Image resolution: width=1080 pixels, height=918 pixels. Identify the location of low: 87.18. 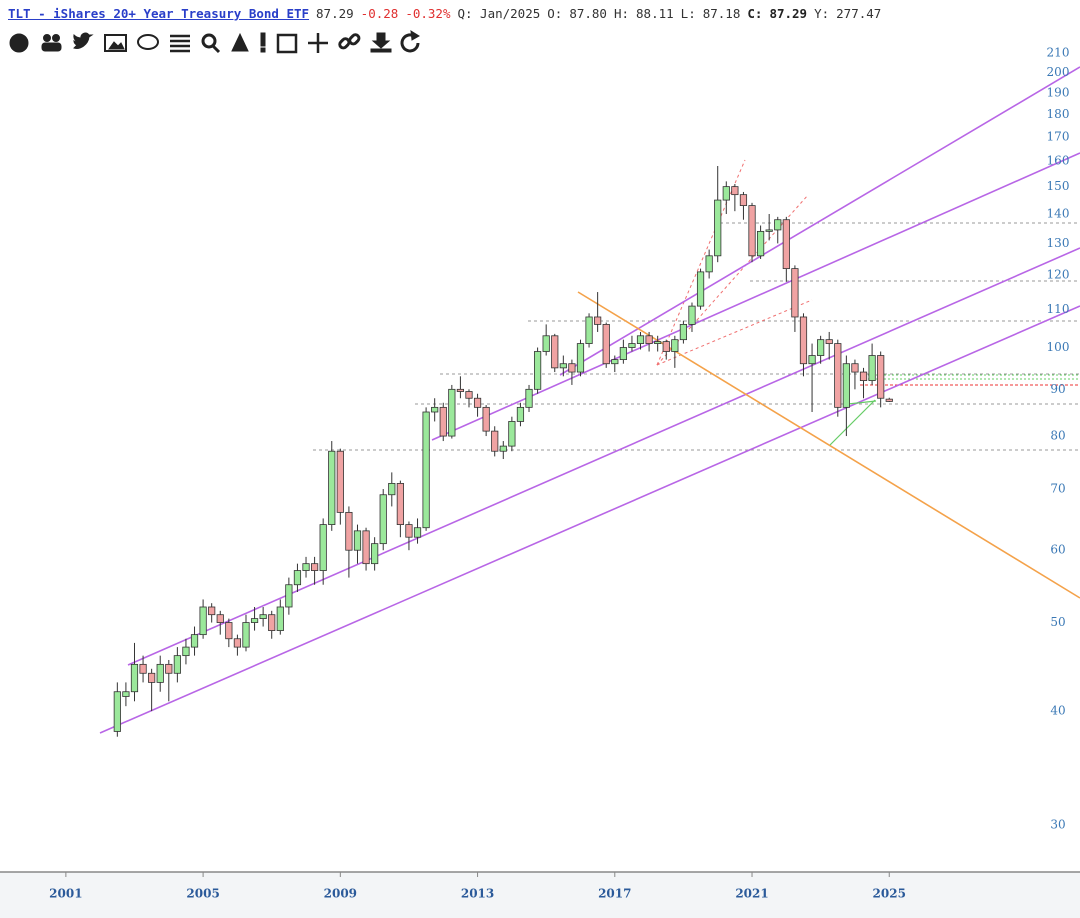
(721, 13).